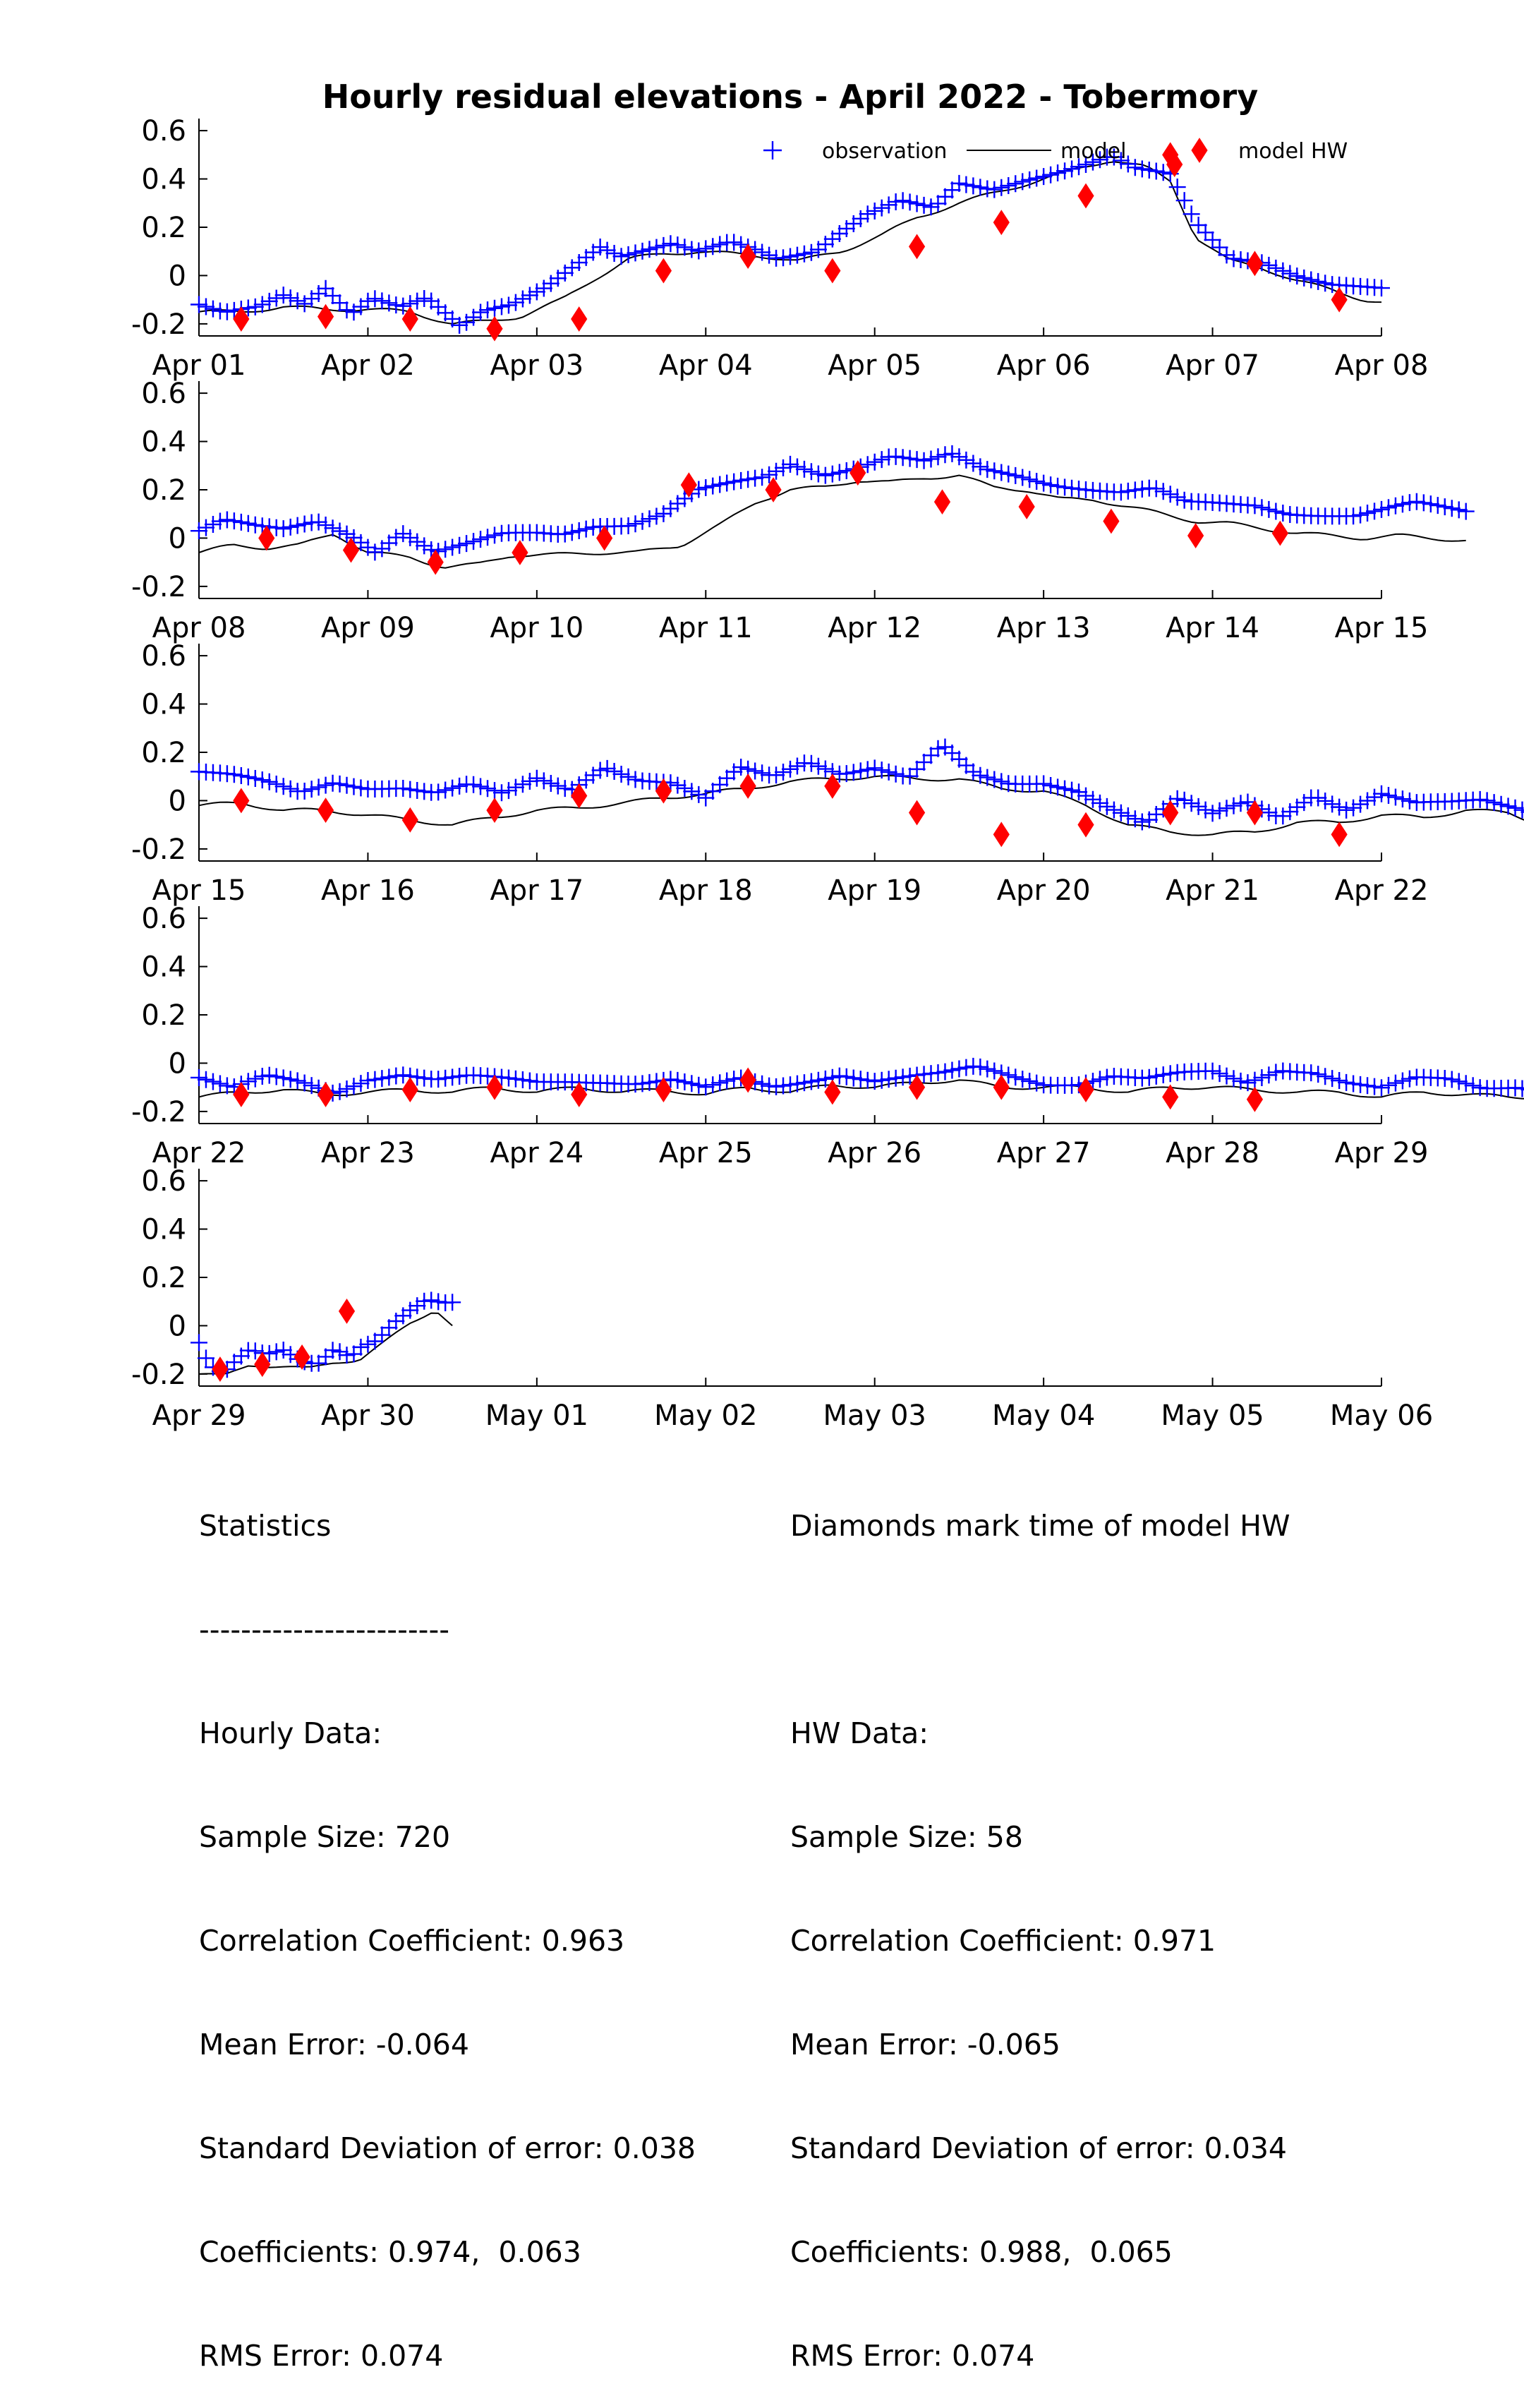  Describe the element at coordinates (1040, 1630) in the screenshot. I see `blank-line` at that location.